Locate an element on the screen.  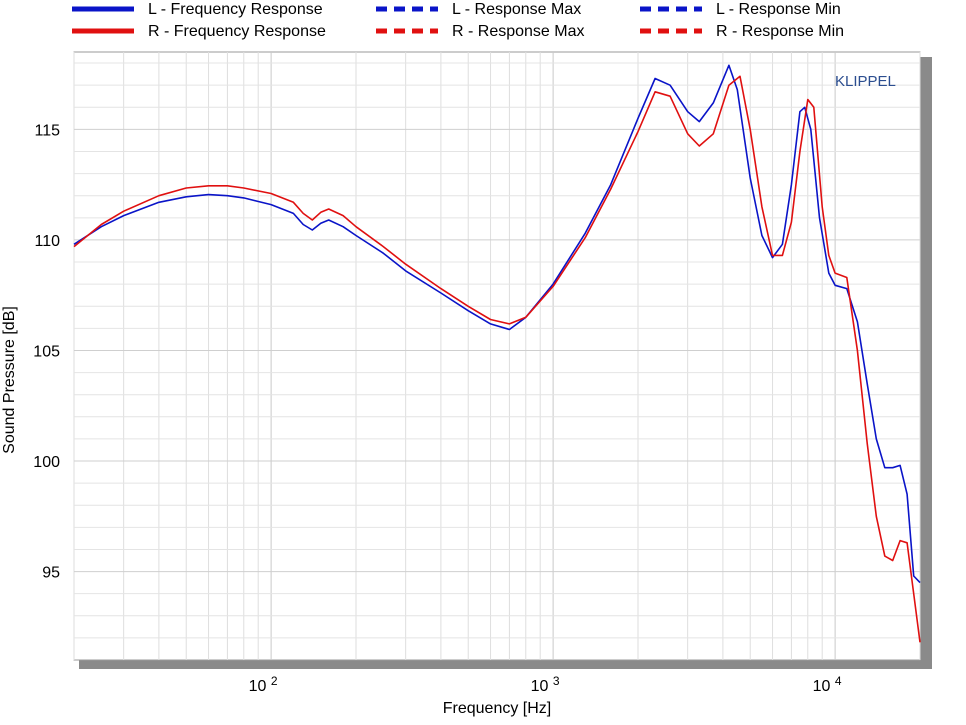
y-tick-label: 95 is located at coordinates (51, 573).